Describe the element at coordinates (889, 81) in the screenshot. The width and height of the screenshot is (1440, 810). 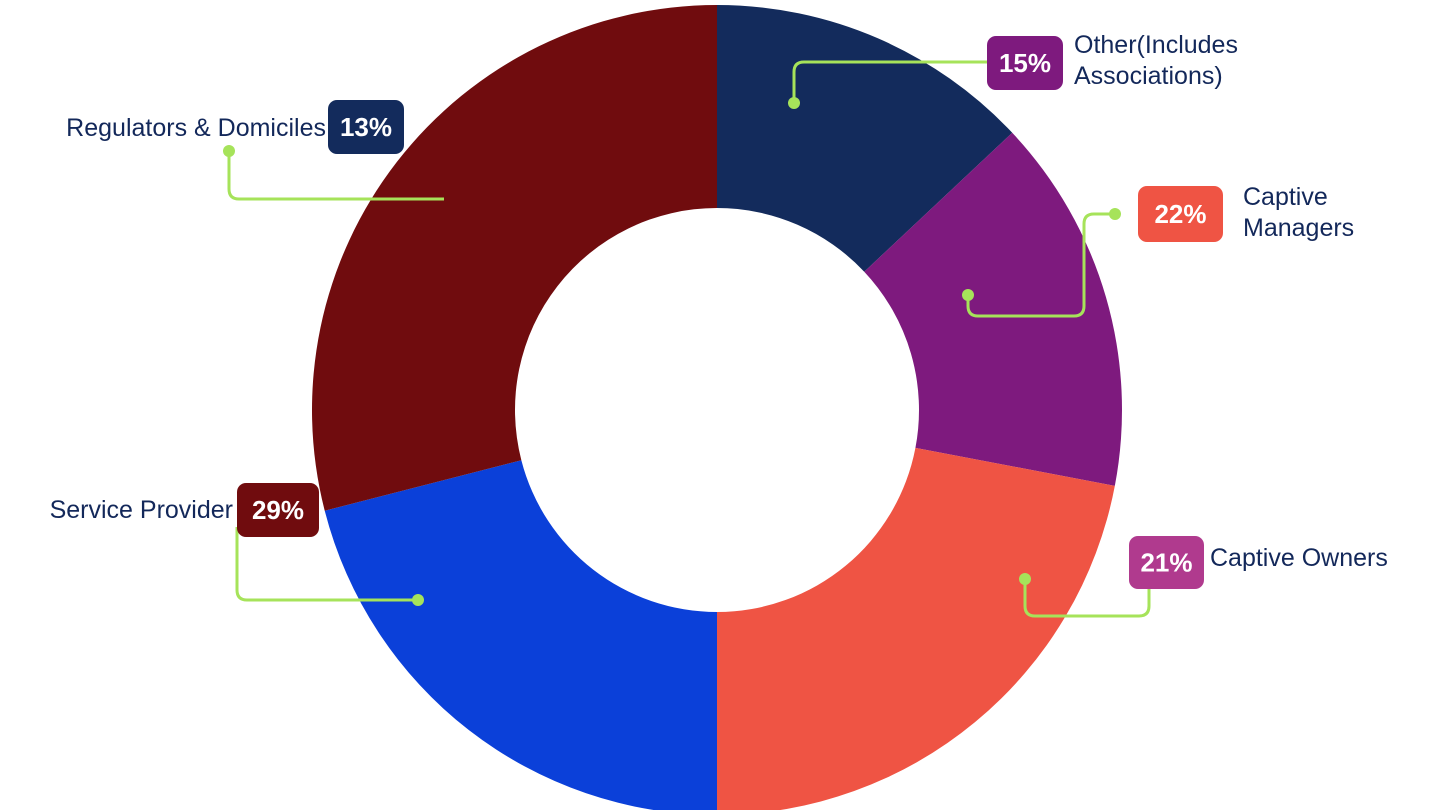
I see `leader-line-other-includes-associations` at that location.